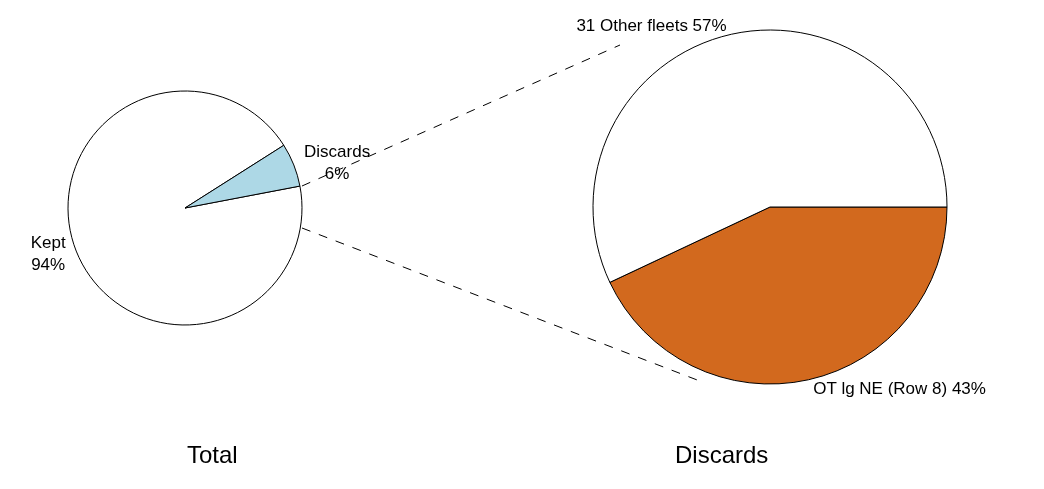  I want to click on text: Total, so click(212, 454).